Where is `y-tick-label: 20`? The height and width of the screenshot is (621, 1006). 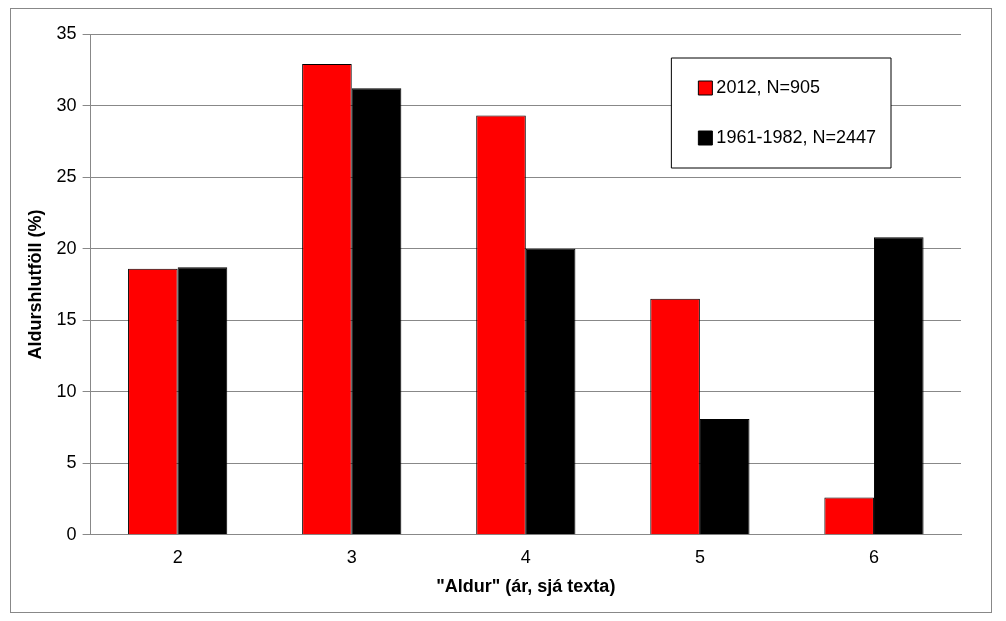
y-tick-label: 20 is located at coordinates (66, 247).